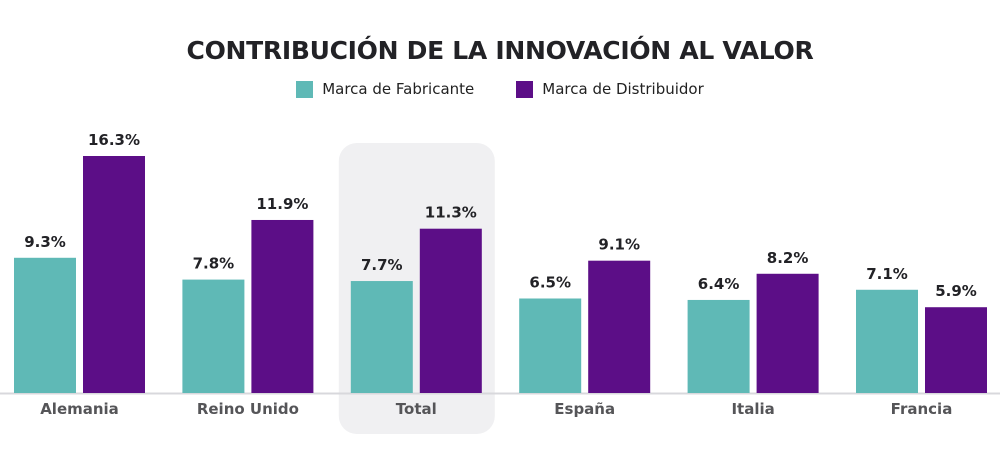 The image size is (1000, 467). I want to click on legend-item-fabricante: Marca de Fabricante, so click(385, 89).